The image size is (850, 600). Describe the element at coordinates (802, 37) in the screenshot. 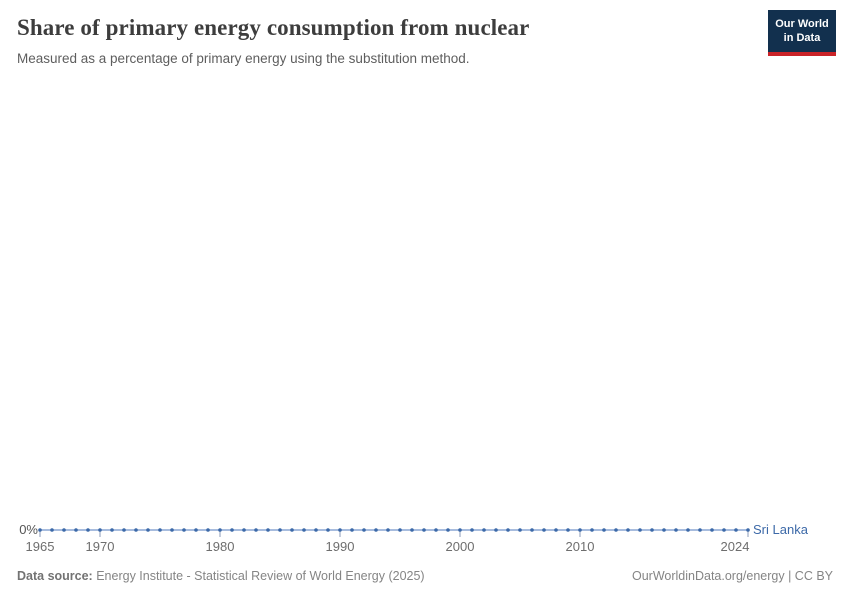

I see `owid-logo-line2: in Data` at that location.